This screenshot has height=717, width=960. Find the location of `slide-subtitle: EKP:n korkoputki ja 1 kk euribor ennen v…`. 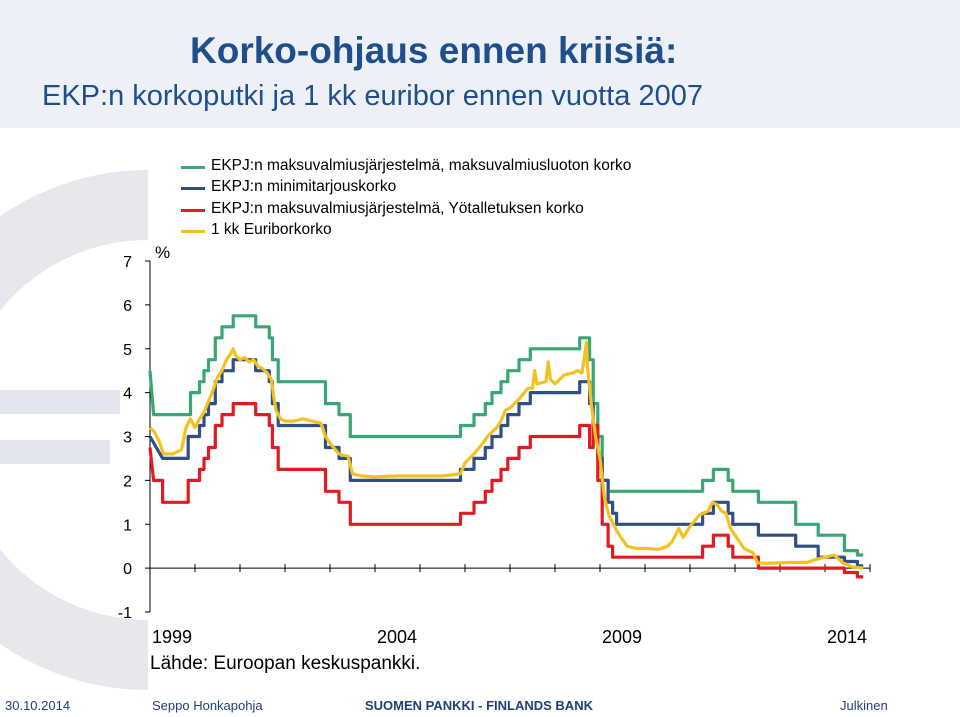

slide-subtitle: EKP:n korkoputki ja 1 kk euribor ennen v… is located at coordinates (372, 96).